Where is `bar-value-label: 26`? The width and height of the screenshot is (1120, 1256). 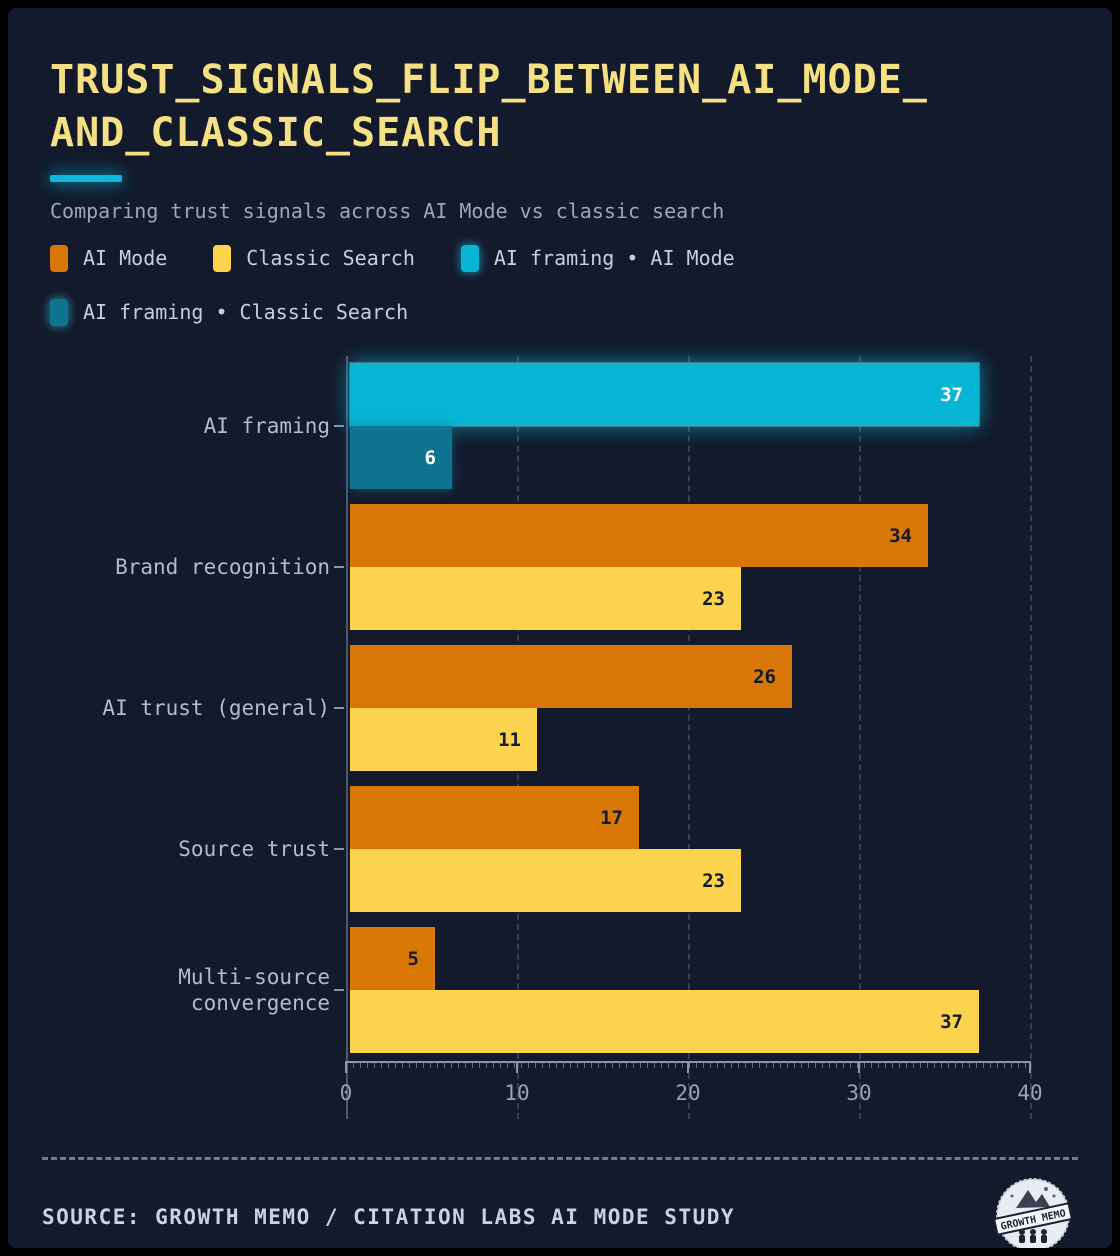
bar-value-label: 26 is located at coordinates (764, 676).